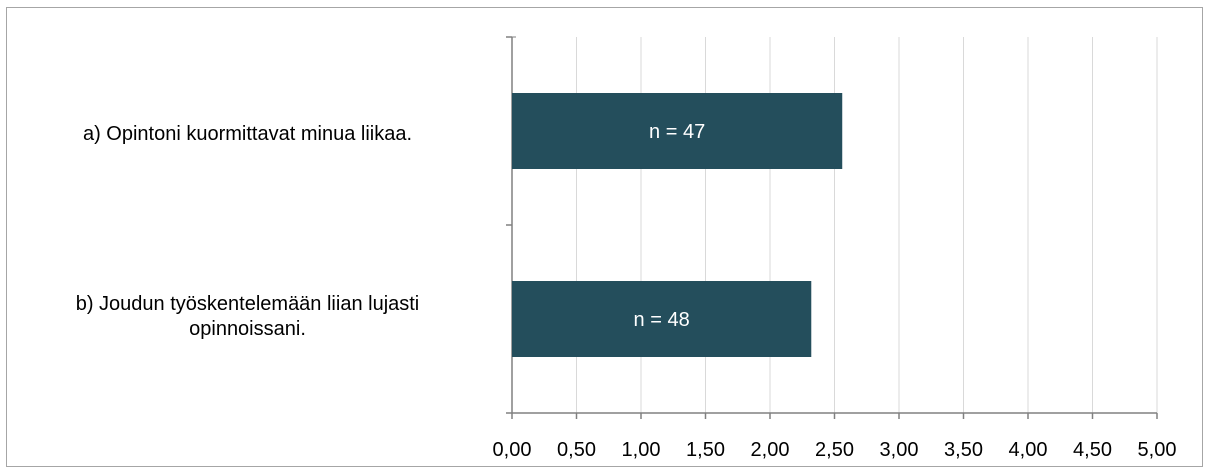 Image resolution: width=1209 pixels, height=473 pixels. Describe the element at coordinates (247, 304) in the screenshot. I see `category-label-b-line-1: b) Joudun työskentelemään liian lujasti` at that location.